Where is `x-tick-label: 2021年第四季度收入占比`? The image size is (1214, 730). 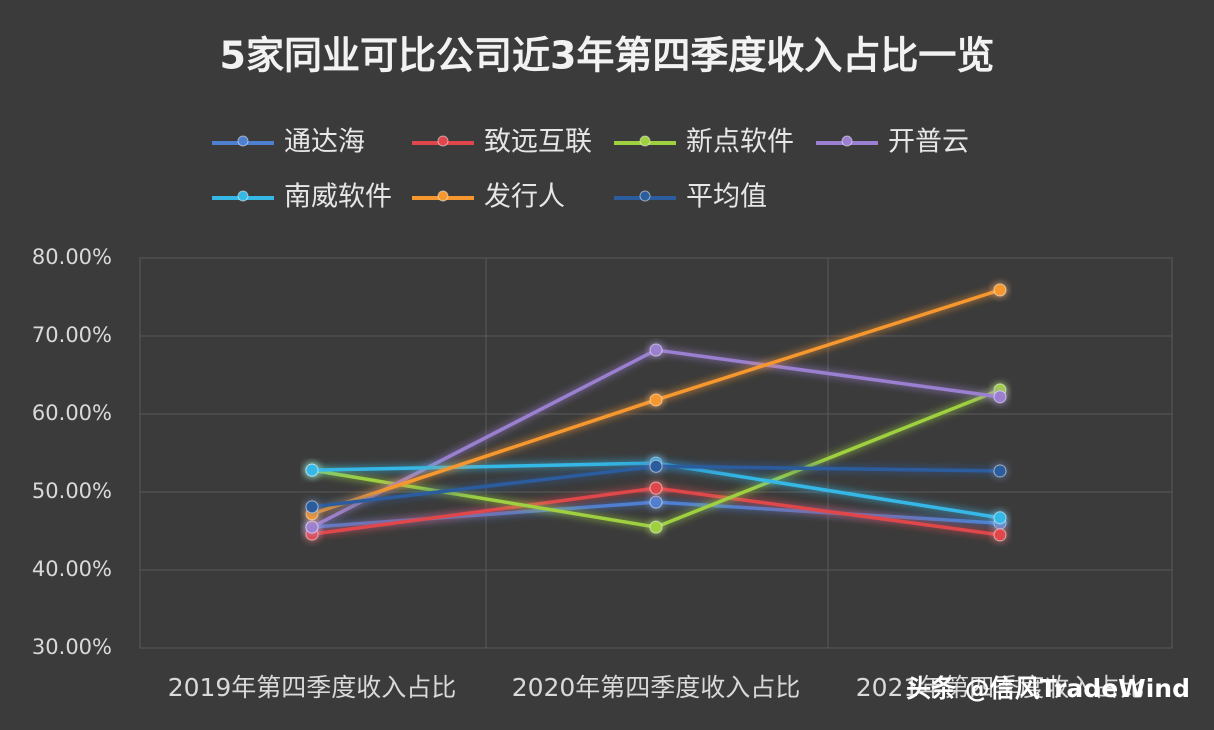 x-tick-label: 2021年第四季度收入占比 is located at coordinates (1000, 687).